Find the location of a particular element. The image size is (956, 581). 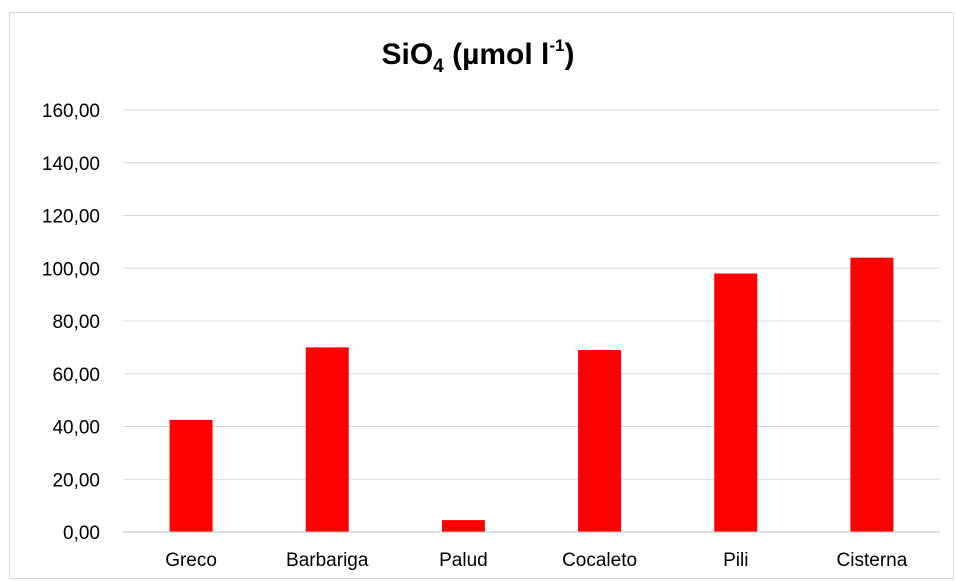

x-tick-label: Cisterna is located at coordinates (872, 560).